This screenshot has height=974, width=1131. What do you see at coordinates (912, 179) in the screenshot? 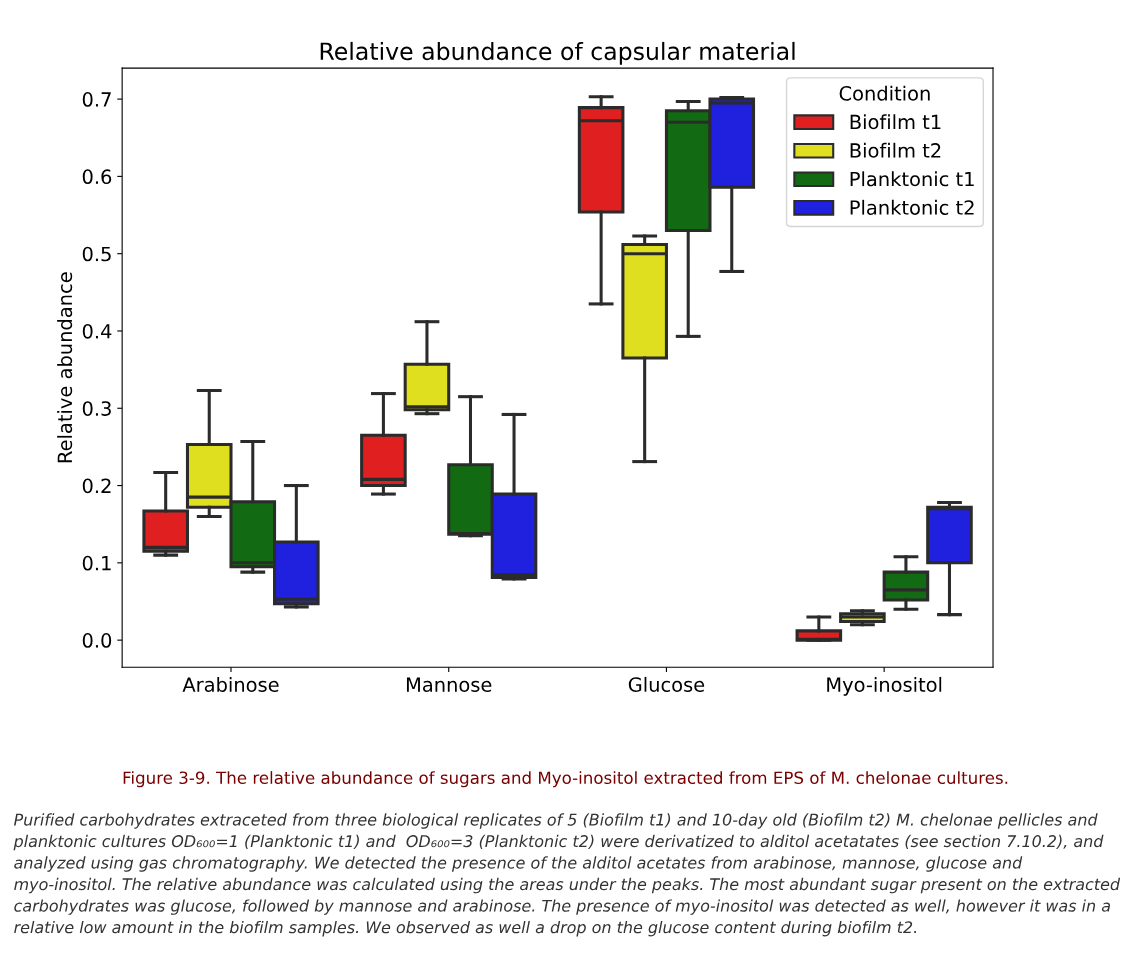
I see `legend-label: Planktonic t1` at bounding box center [912, 179].